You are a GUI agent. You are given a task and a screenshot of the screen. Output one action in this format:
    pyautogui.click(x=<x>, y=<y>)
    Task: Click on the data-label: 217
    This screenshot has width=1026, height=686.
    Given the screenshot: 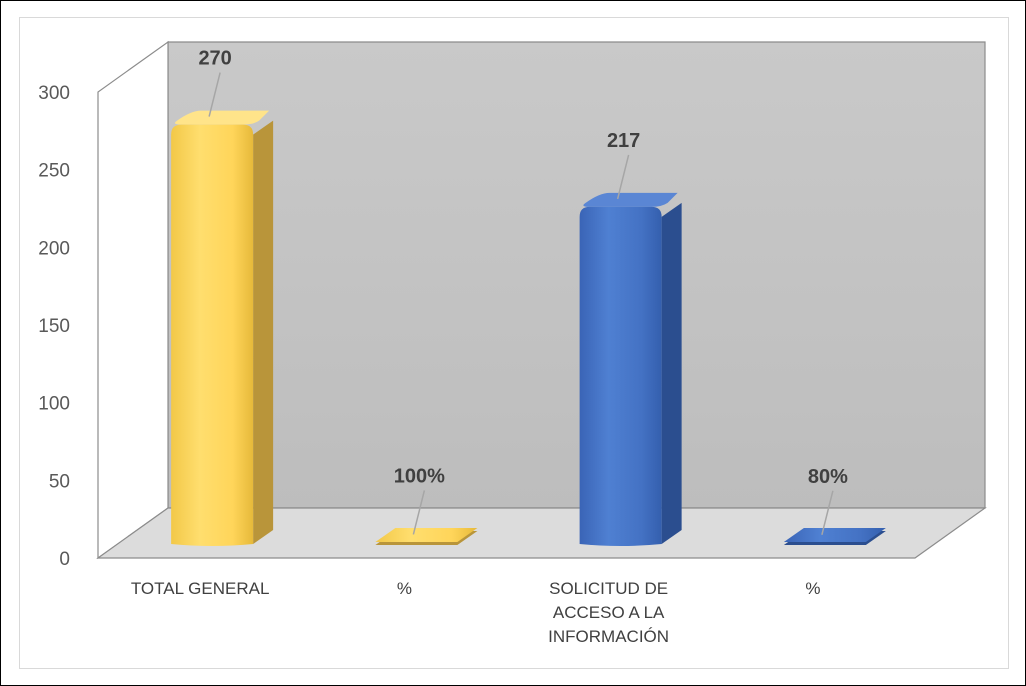 What is the action you would take?
    pyautogui.click(x=623, y=141)
    